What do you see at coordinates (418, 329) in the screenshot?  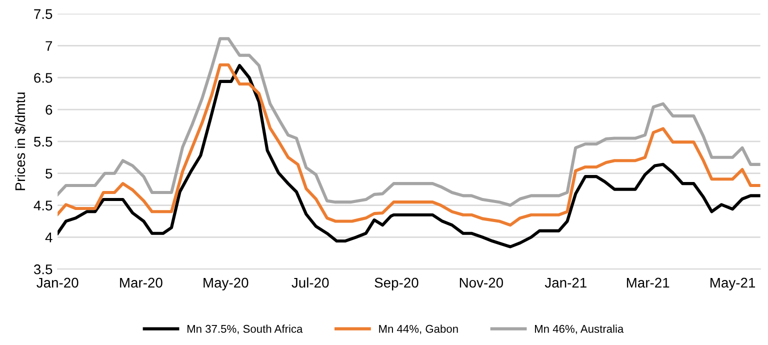 I see `legend-label: Mn 44%, Gabon` at bounding box center [418, 329].